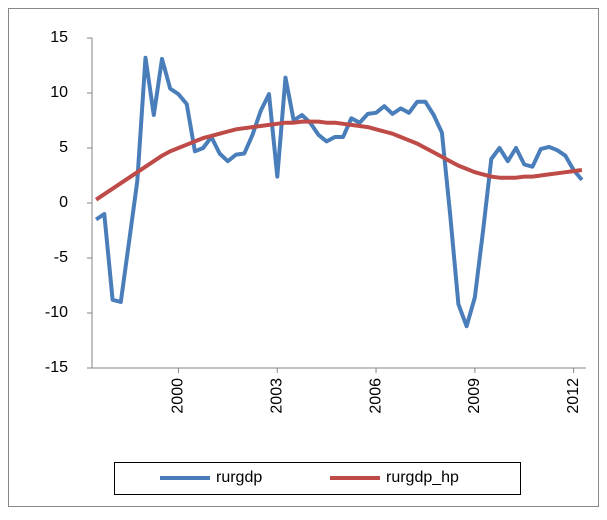 The height and width of the screenshot is (520, 607). What do you see at coordinates (375, 396) in the screenshot?
I see `x-tick-label: 2006` at bounding box center [375, 396].